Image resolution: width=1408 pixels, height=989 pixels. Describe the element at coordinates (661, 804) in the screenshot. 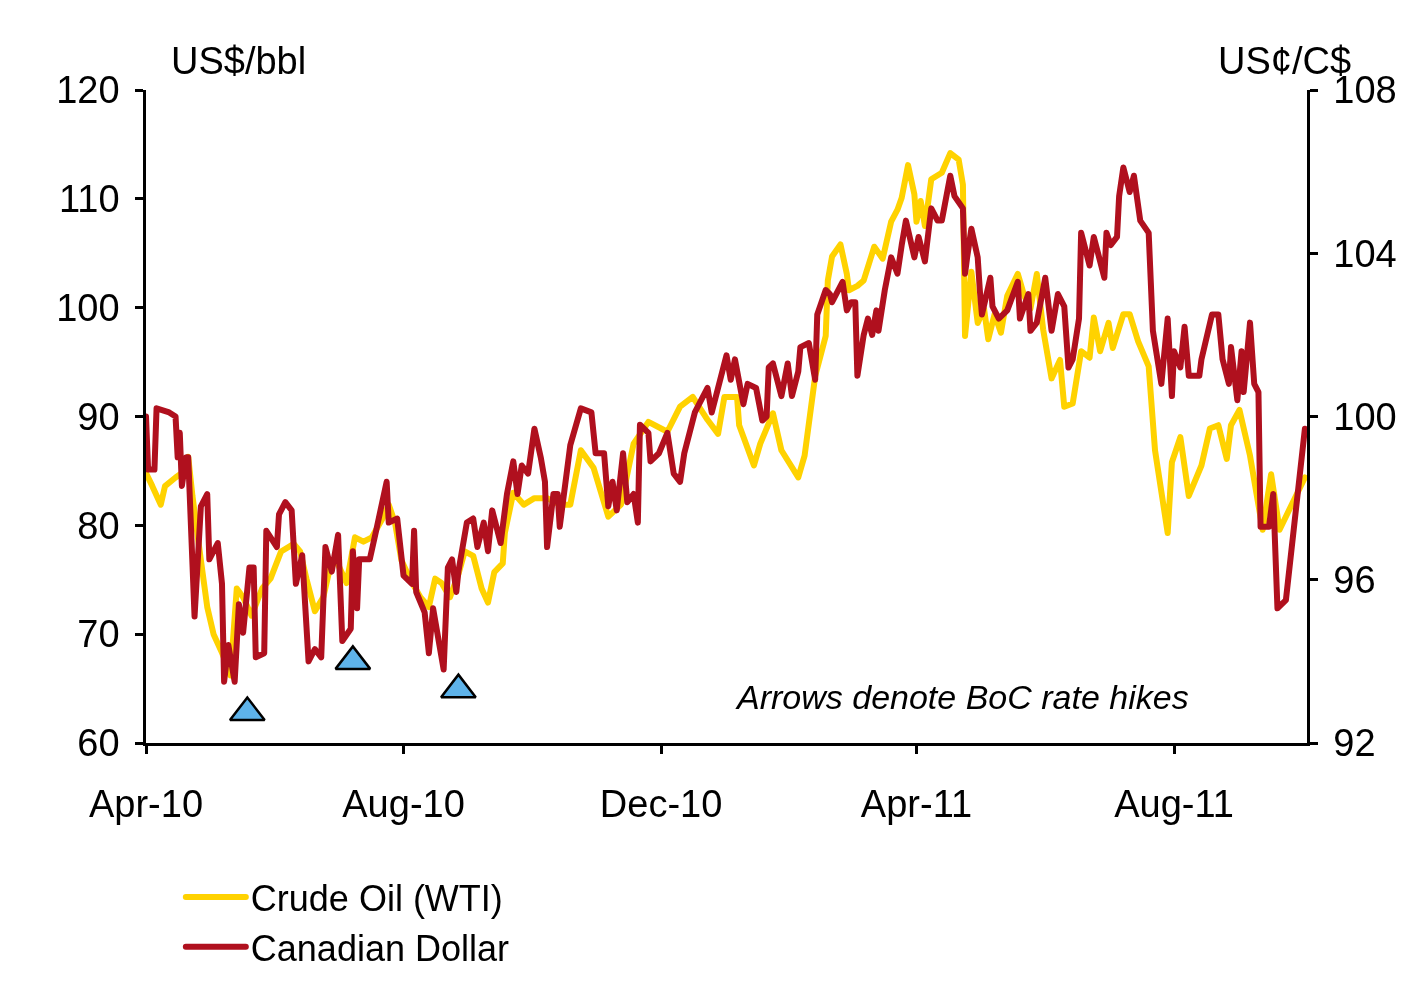

I see `x-tick-label: Dec-10` at that location.